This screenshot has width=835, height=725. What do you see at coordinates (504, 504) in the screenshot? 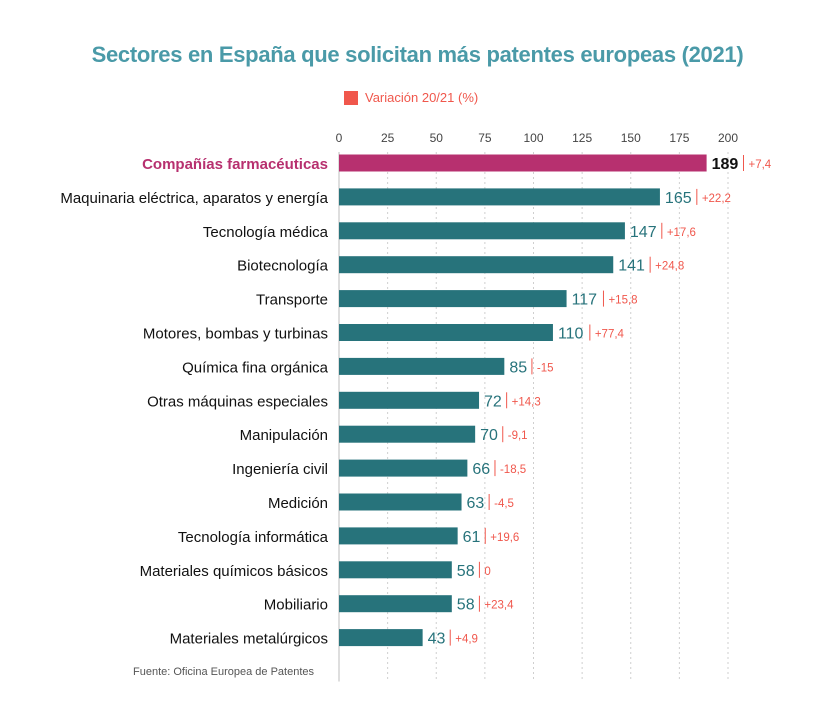
I see `variation-label: -4,5` at bounding box center [504, 504].